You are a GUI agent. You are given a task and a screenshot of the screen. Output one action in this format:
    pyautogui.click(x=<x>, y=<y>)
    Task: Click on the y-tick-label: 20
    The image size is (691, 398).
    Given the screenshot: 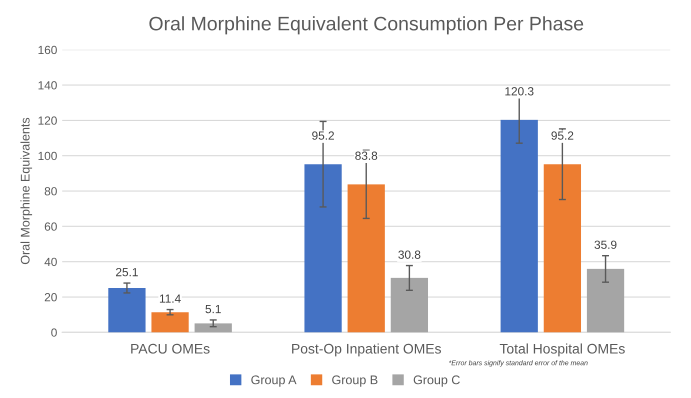 What is the action you would take?
    pyautogui.click(x=50, y=297)
    